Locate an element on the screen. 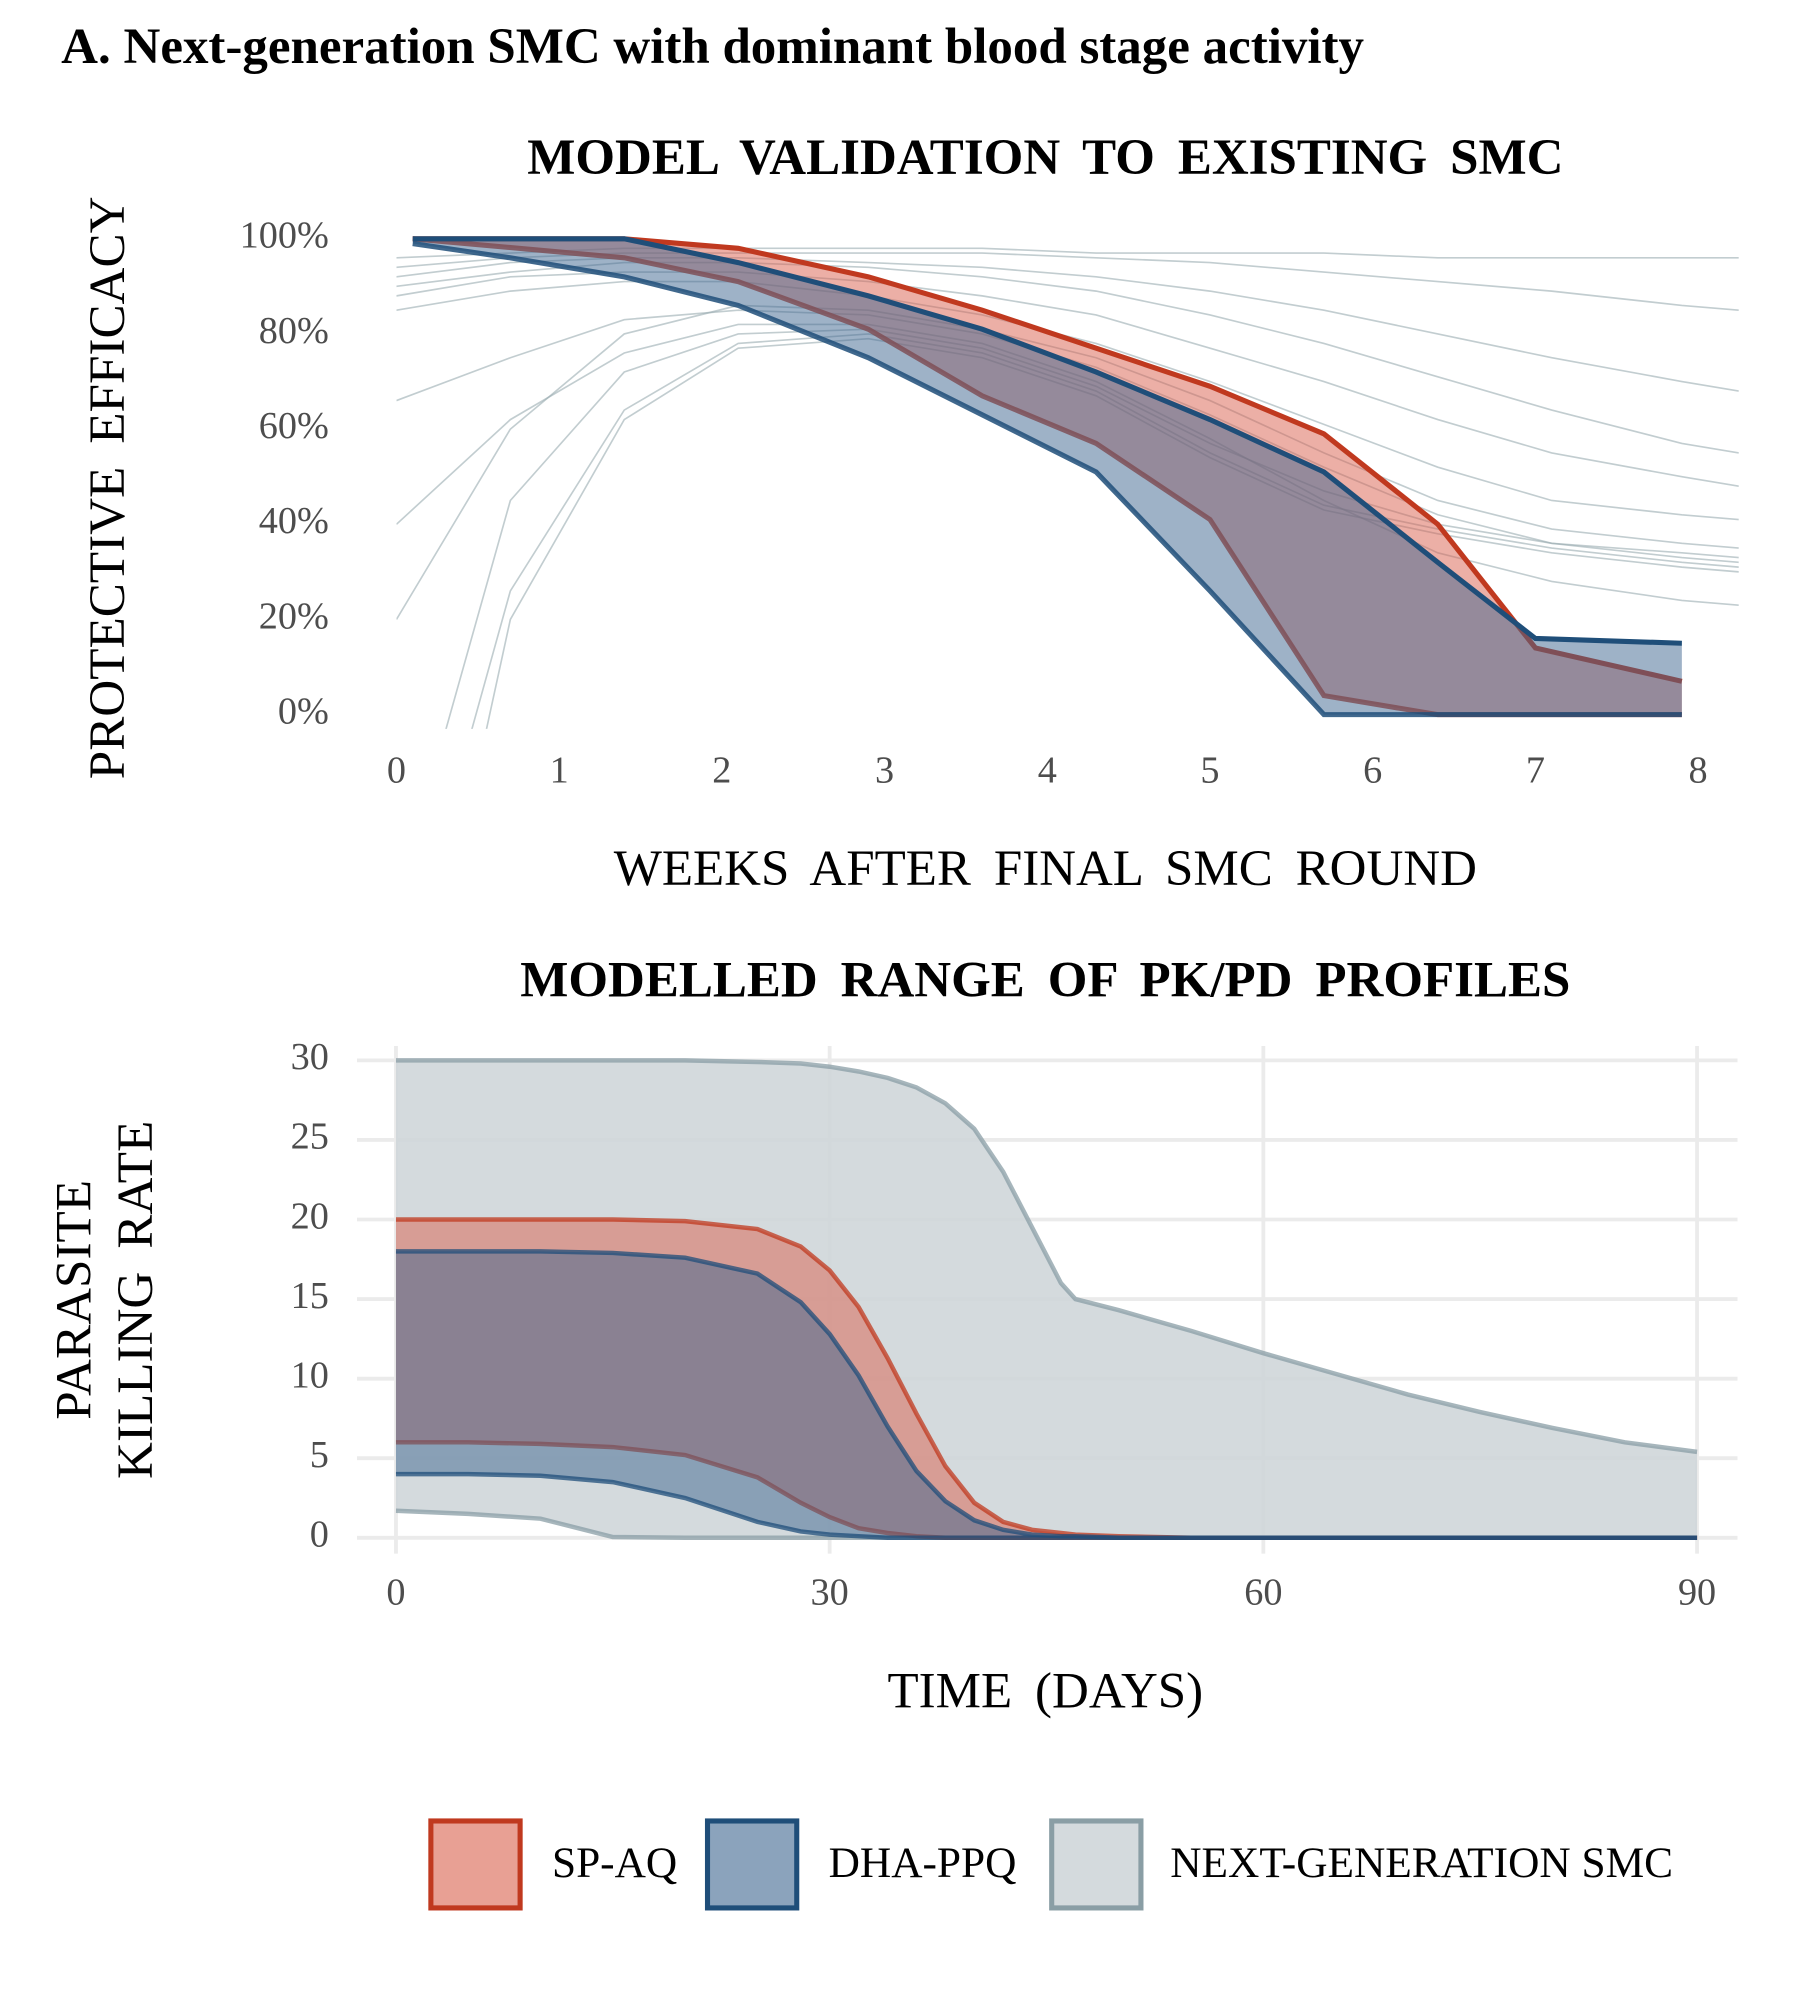  y-tick-label: 5 is located at coordinates (319, 1455).